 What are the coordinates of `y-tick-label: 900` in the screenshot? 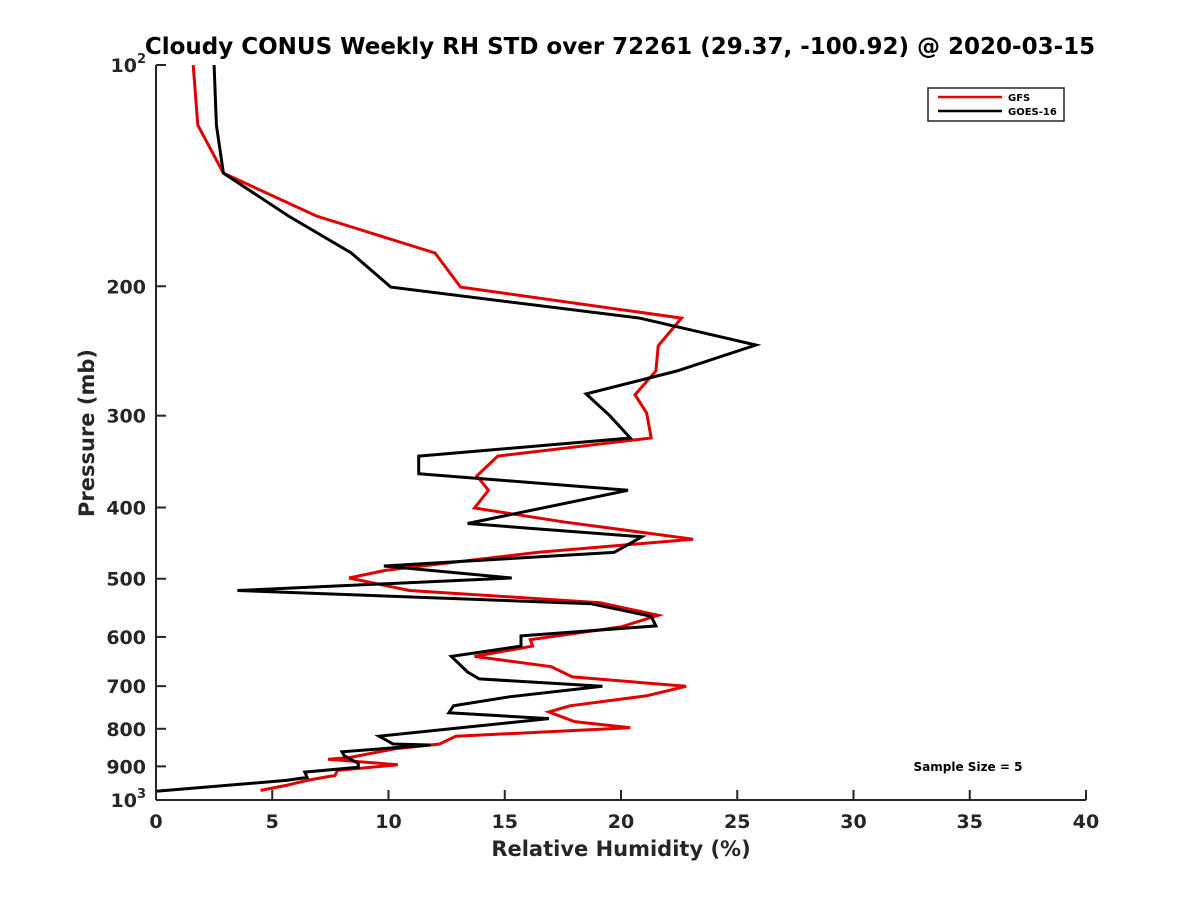 It's located at (126, 767).